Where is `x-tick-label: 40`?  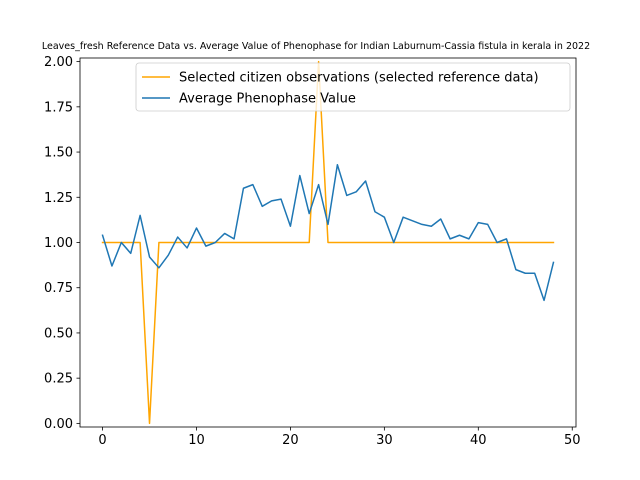
x-tick-label: 40 is located at coordinates (478, 440).